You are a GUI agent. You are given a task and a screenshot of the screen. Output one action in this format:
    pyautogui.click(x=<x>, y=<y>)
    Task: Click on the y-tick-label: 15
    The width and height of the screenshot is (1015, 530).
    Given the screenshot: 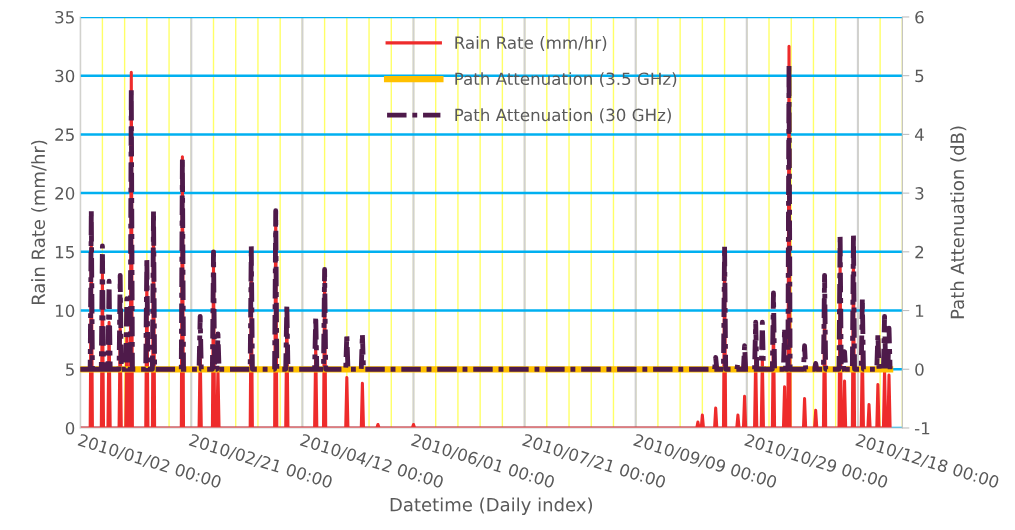 What is the action you would take?
    pyautogui.click(x=64, y=252)
    